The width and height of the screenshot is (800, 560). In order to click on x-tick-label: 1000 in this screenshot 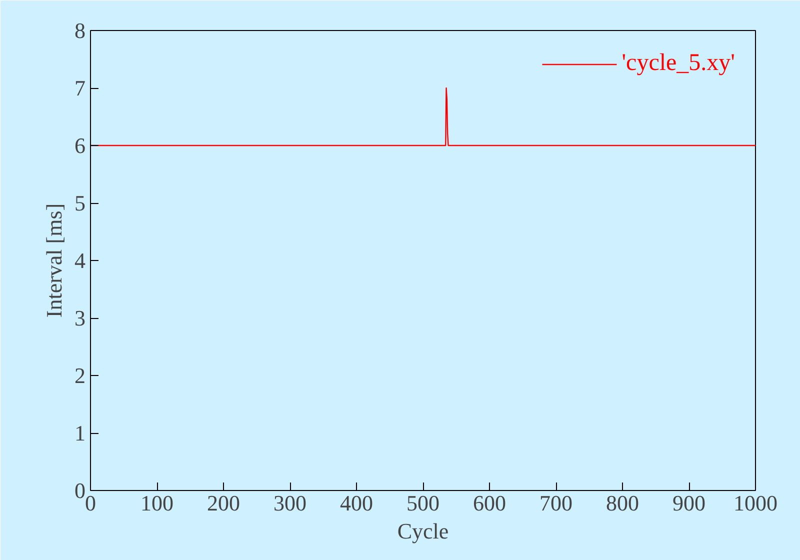, I will do `click(756, 503)`.